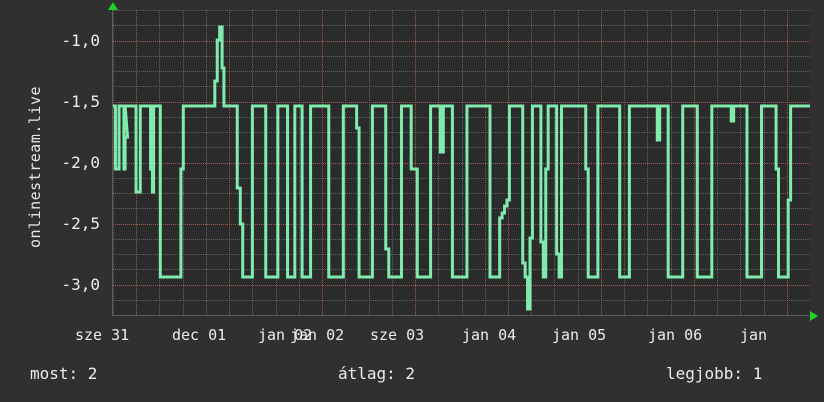 The height and width of the screenshot is (402, 824). Describe the element at coordinates (754, 335) in the screenshot. I see `x-tick-label: jan` at that location.